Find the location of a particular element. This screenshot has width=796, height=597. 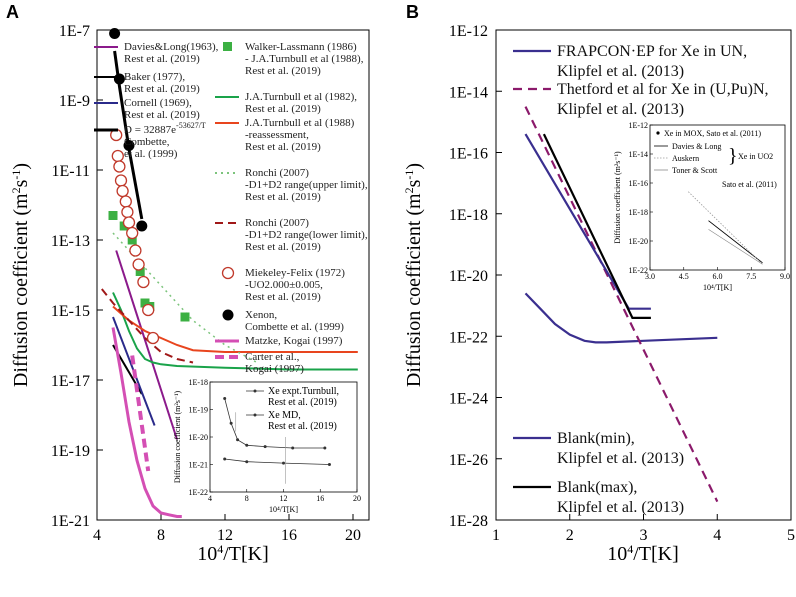

y-tick-label-a: 1E-19 is located at coordinates (70, 451).